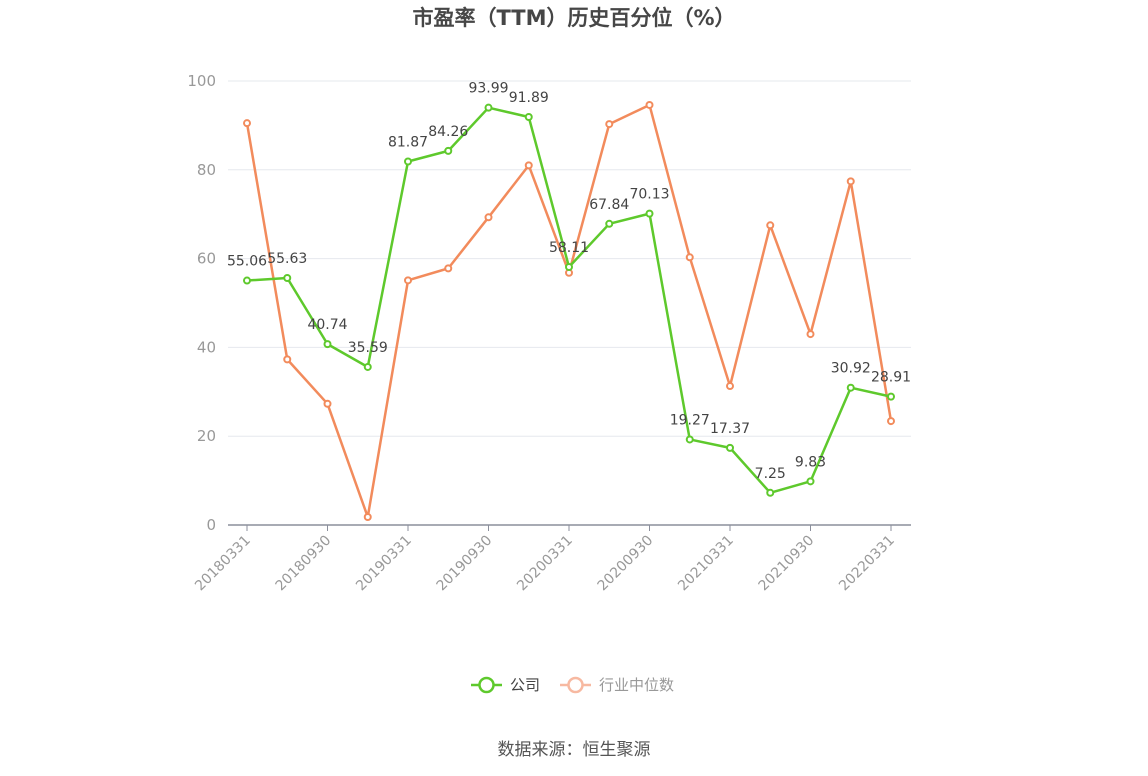 The image size is (1148, 776). I want to click on data-label: 70.13, so click(649, 195).